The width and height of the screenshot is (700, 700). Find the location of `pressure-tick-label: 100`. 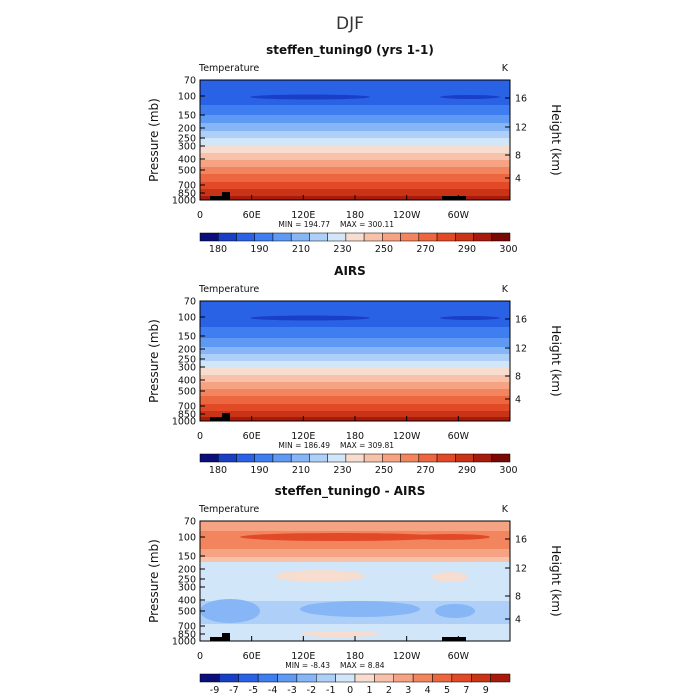

pressure-tick-label: 100 is located at coordinates (187, 97).